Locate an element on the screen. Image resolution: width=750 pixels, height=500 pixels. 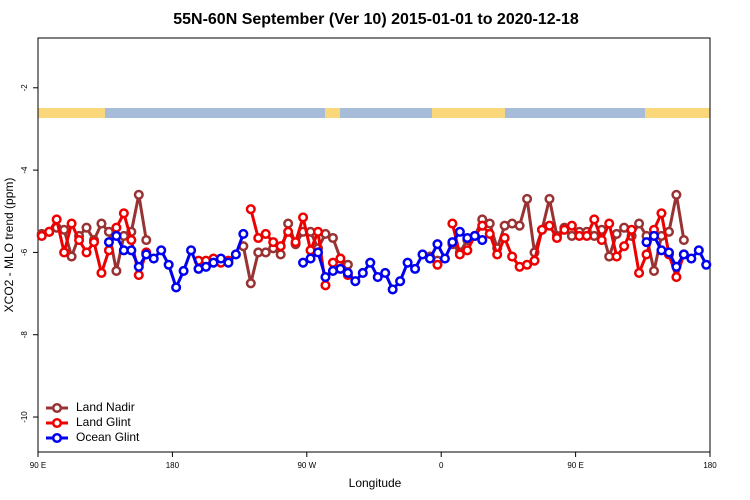
x-tick-label: 90 W is located at coordinates (306, 465).